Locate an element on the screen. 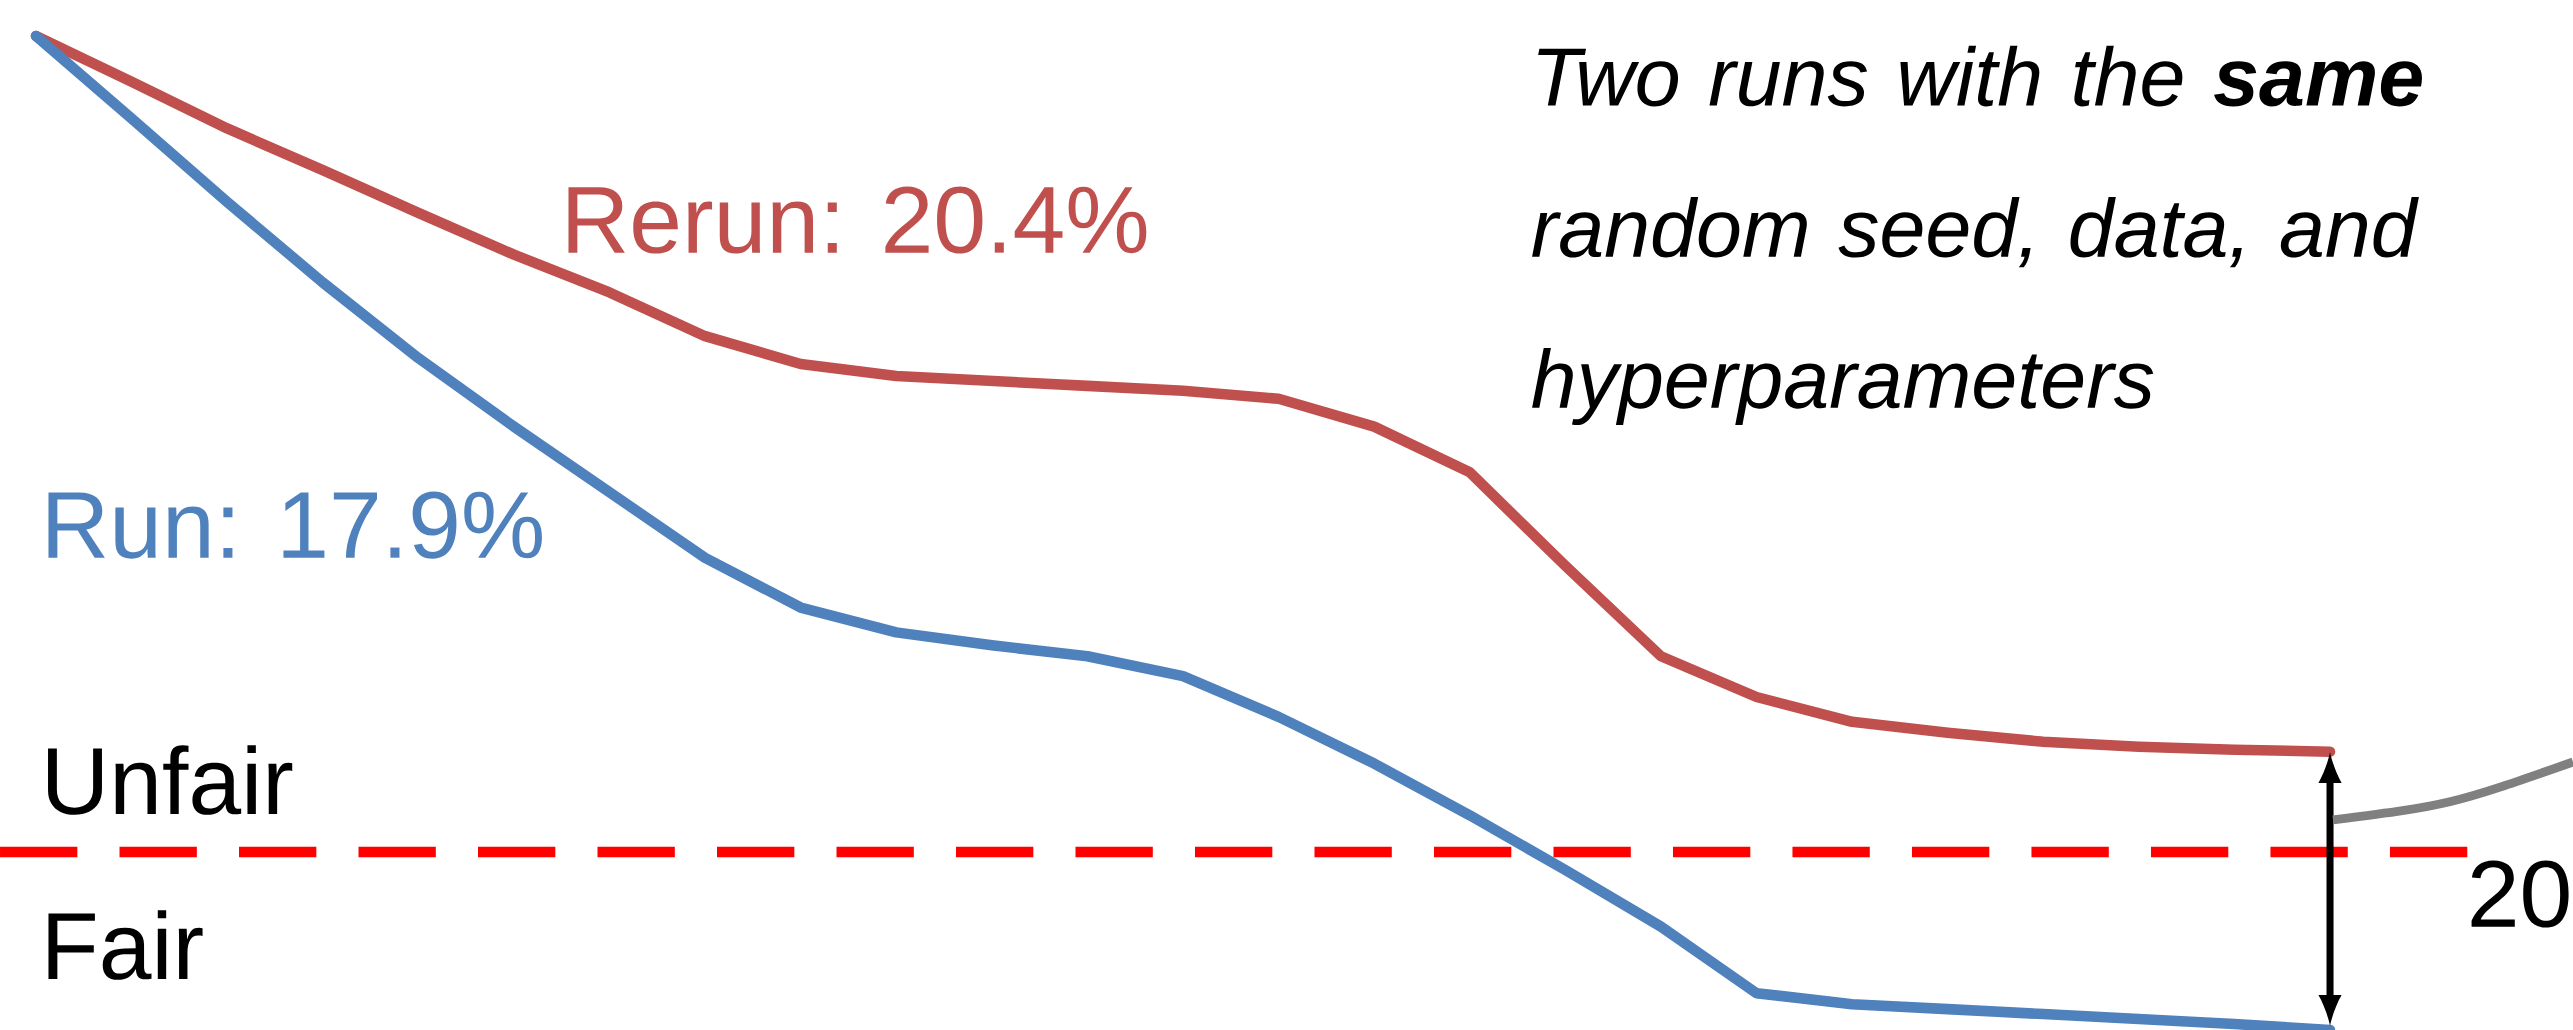 The height and width of the screenshot is (1030, 2573). annotation: Two runs with the same random seed, data, and hyperparameters is located at coordinates (1977, 235).